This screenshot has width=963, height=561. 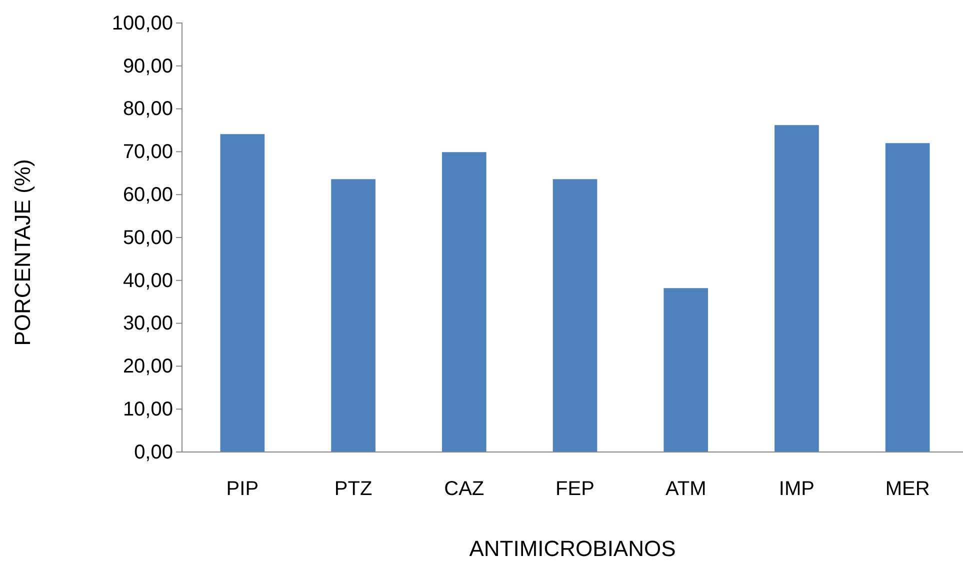 I want to click on y-tick-label: 60,00, so click(x=147, y=195).